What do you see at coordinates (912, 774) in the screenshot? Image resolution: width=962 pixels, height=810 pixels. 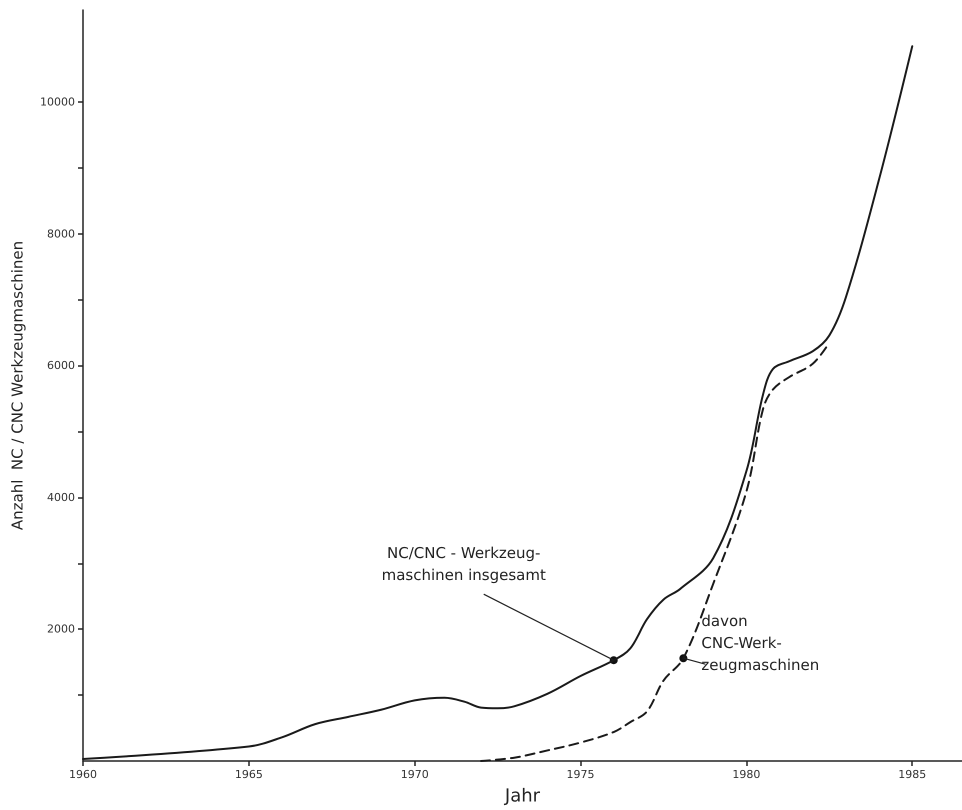 I see `x-tick-label: 1985` at bounding box center [912, 774].